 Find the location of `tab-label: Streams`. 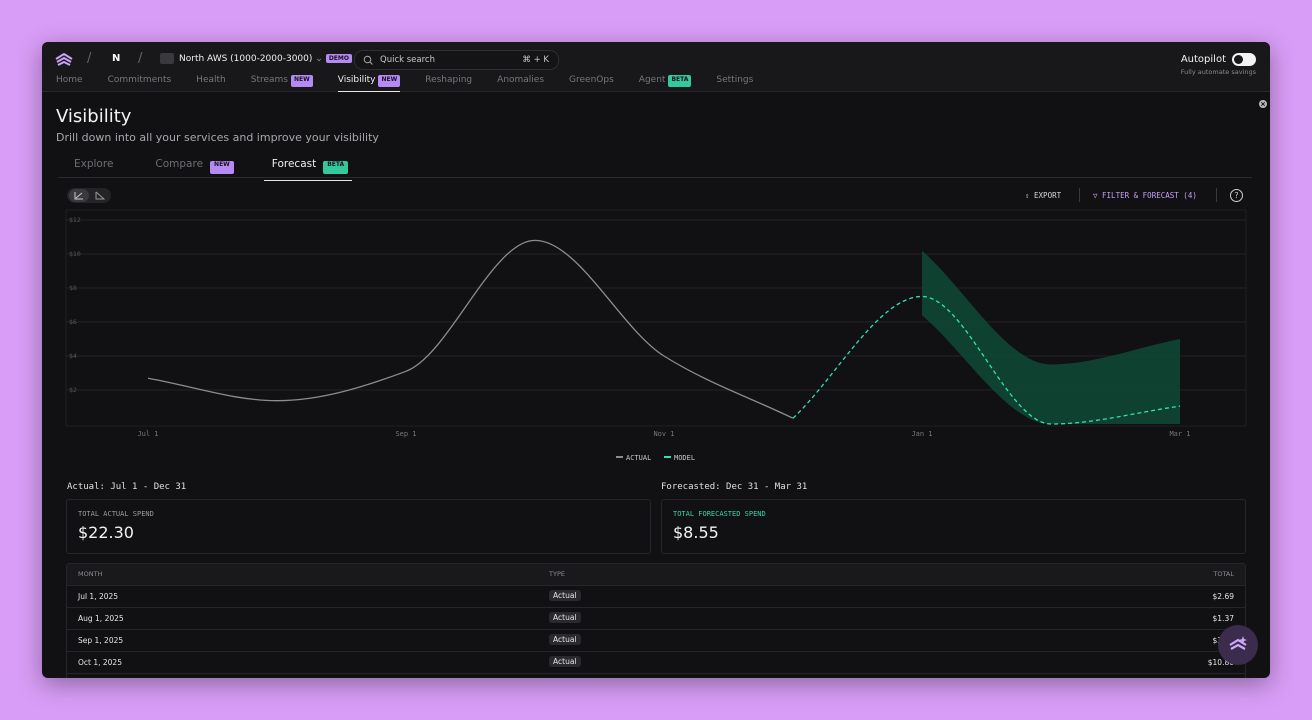

tab-label: Streams is located at coordinates (269, 80).